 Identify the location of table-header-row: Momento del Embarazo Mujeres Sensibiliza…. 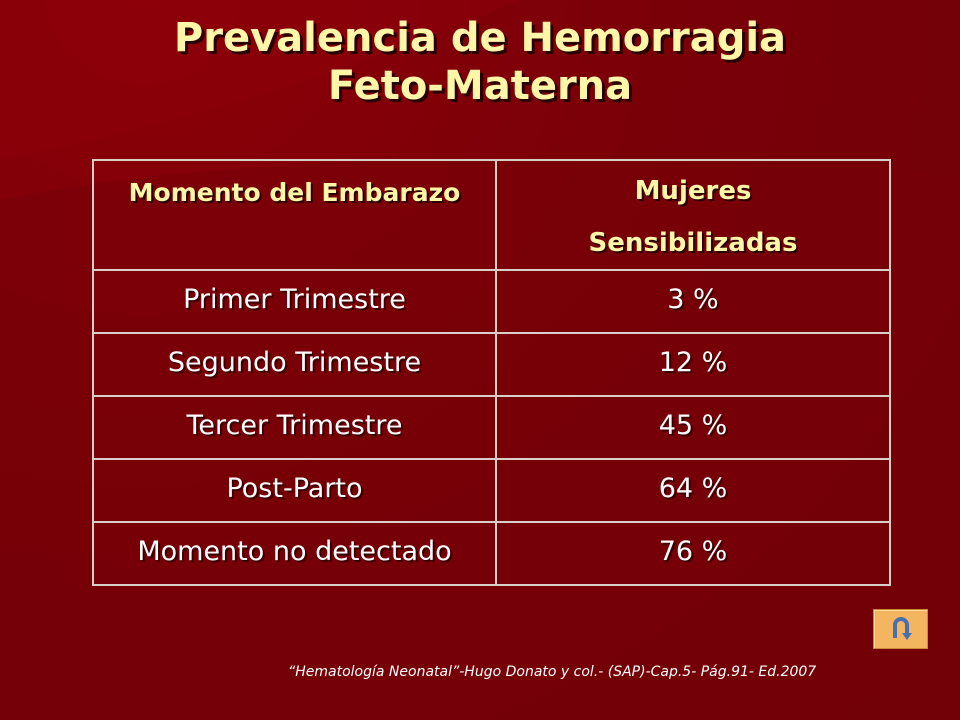
(491, 215).